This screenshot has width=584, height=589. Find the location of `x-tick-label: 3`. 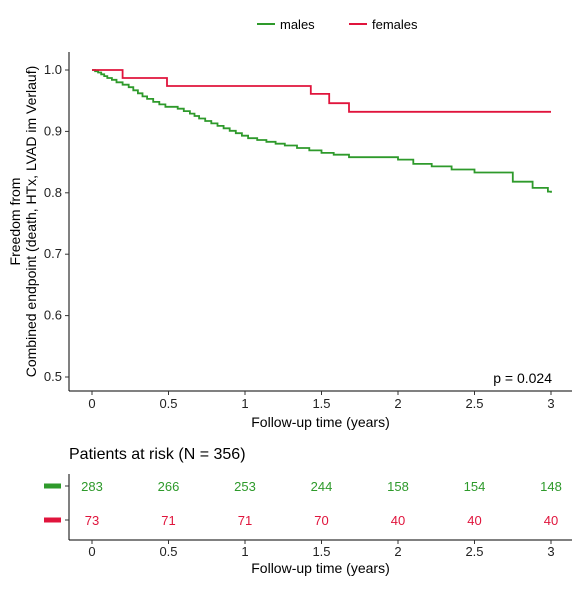

x-tick-label: 3 is located at coordinates (550, 403).